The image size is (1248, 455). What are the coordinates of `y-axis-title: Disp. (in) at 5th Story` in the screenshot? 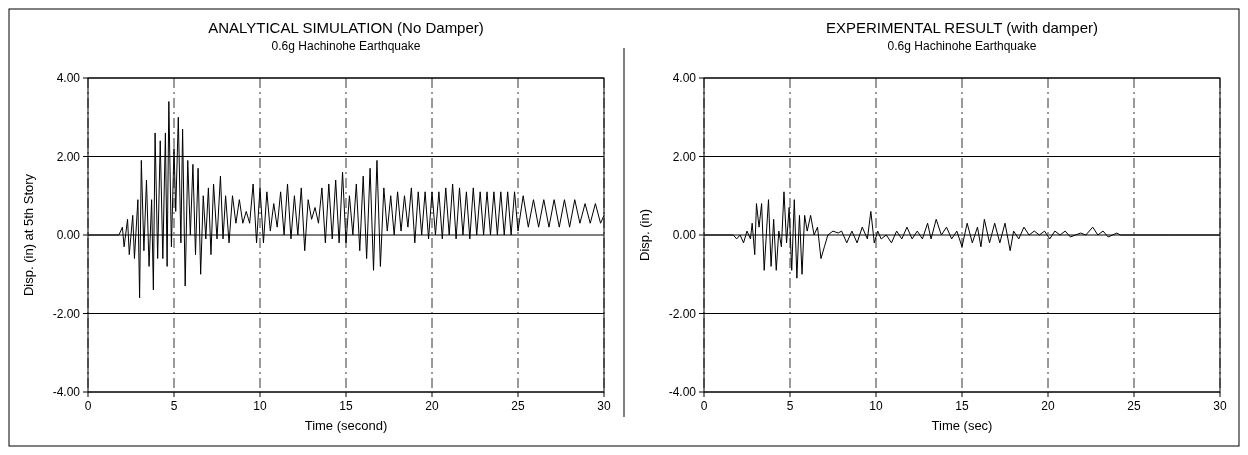 It's located at (28, 235).